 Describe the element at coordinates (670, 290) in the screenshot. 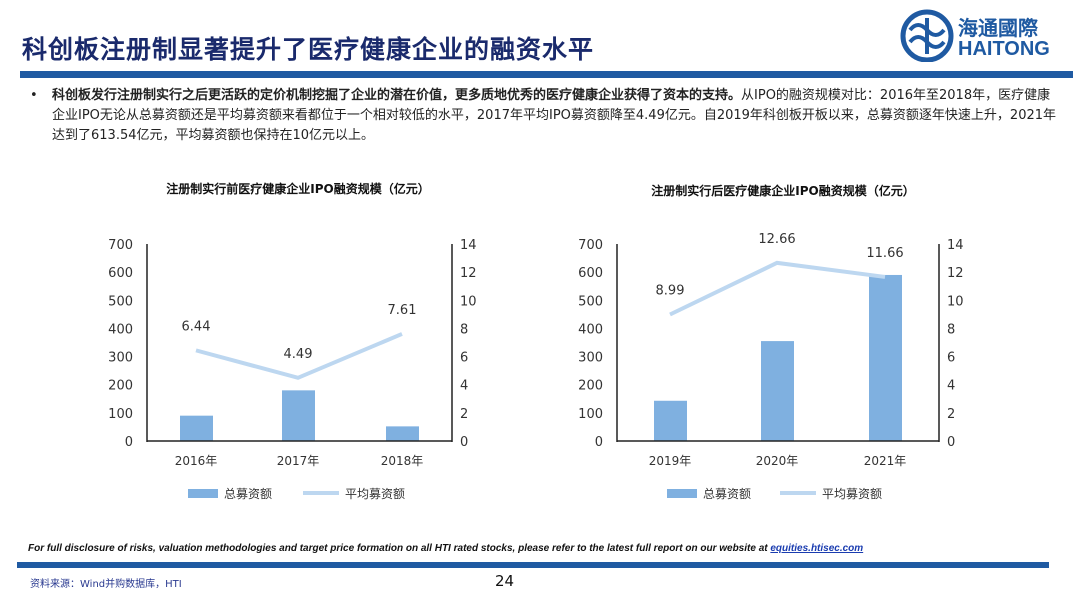

I see `data-label: 8.99` at that location.